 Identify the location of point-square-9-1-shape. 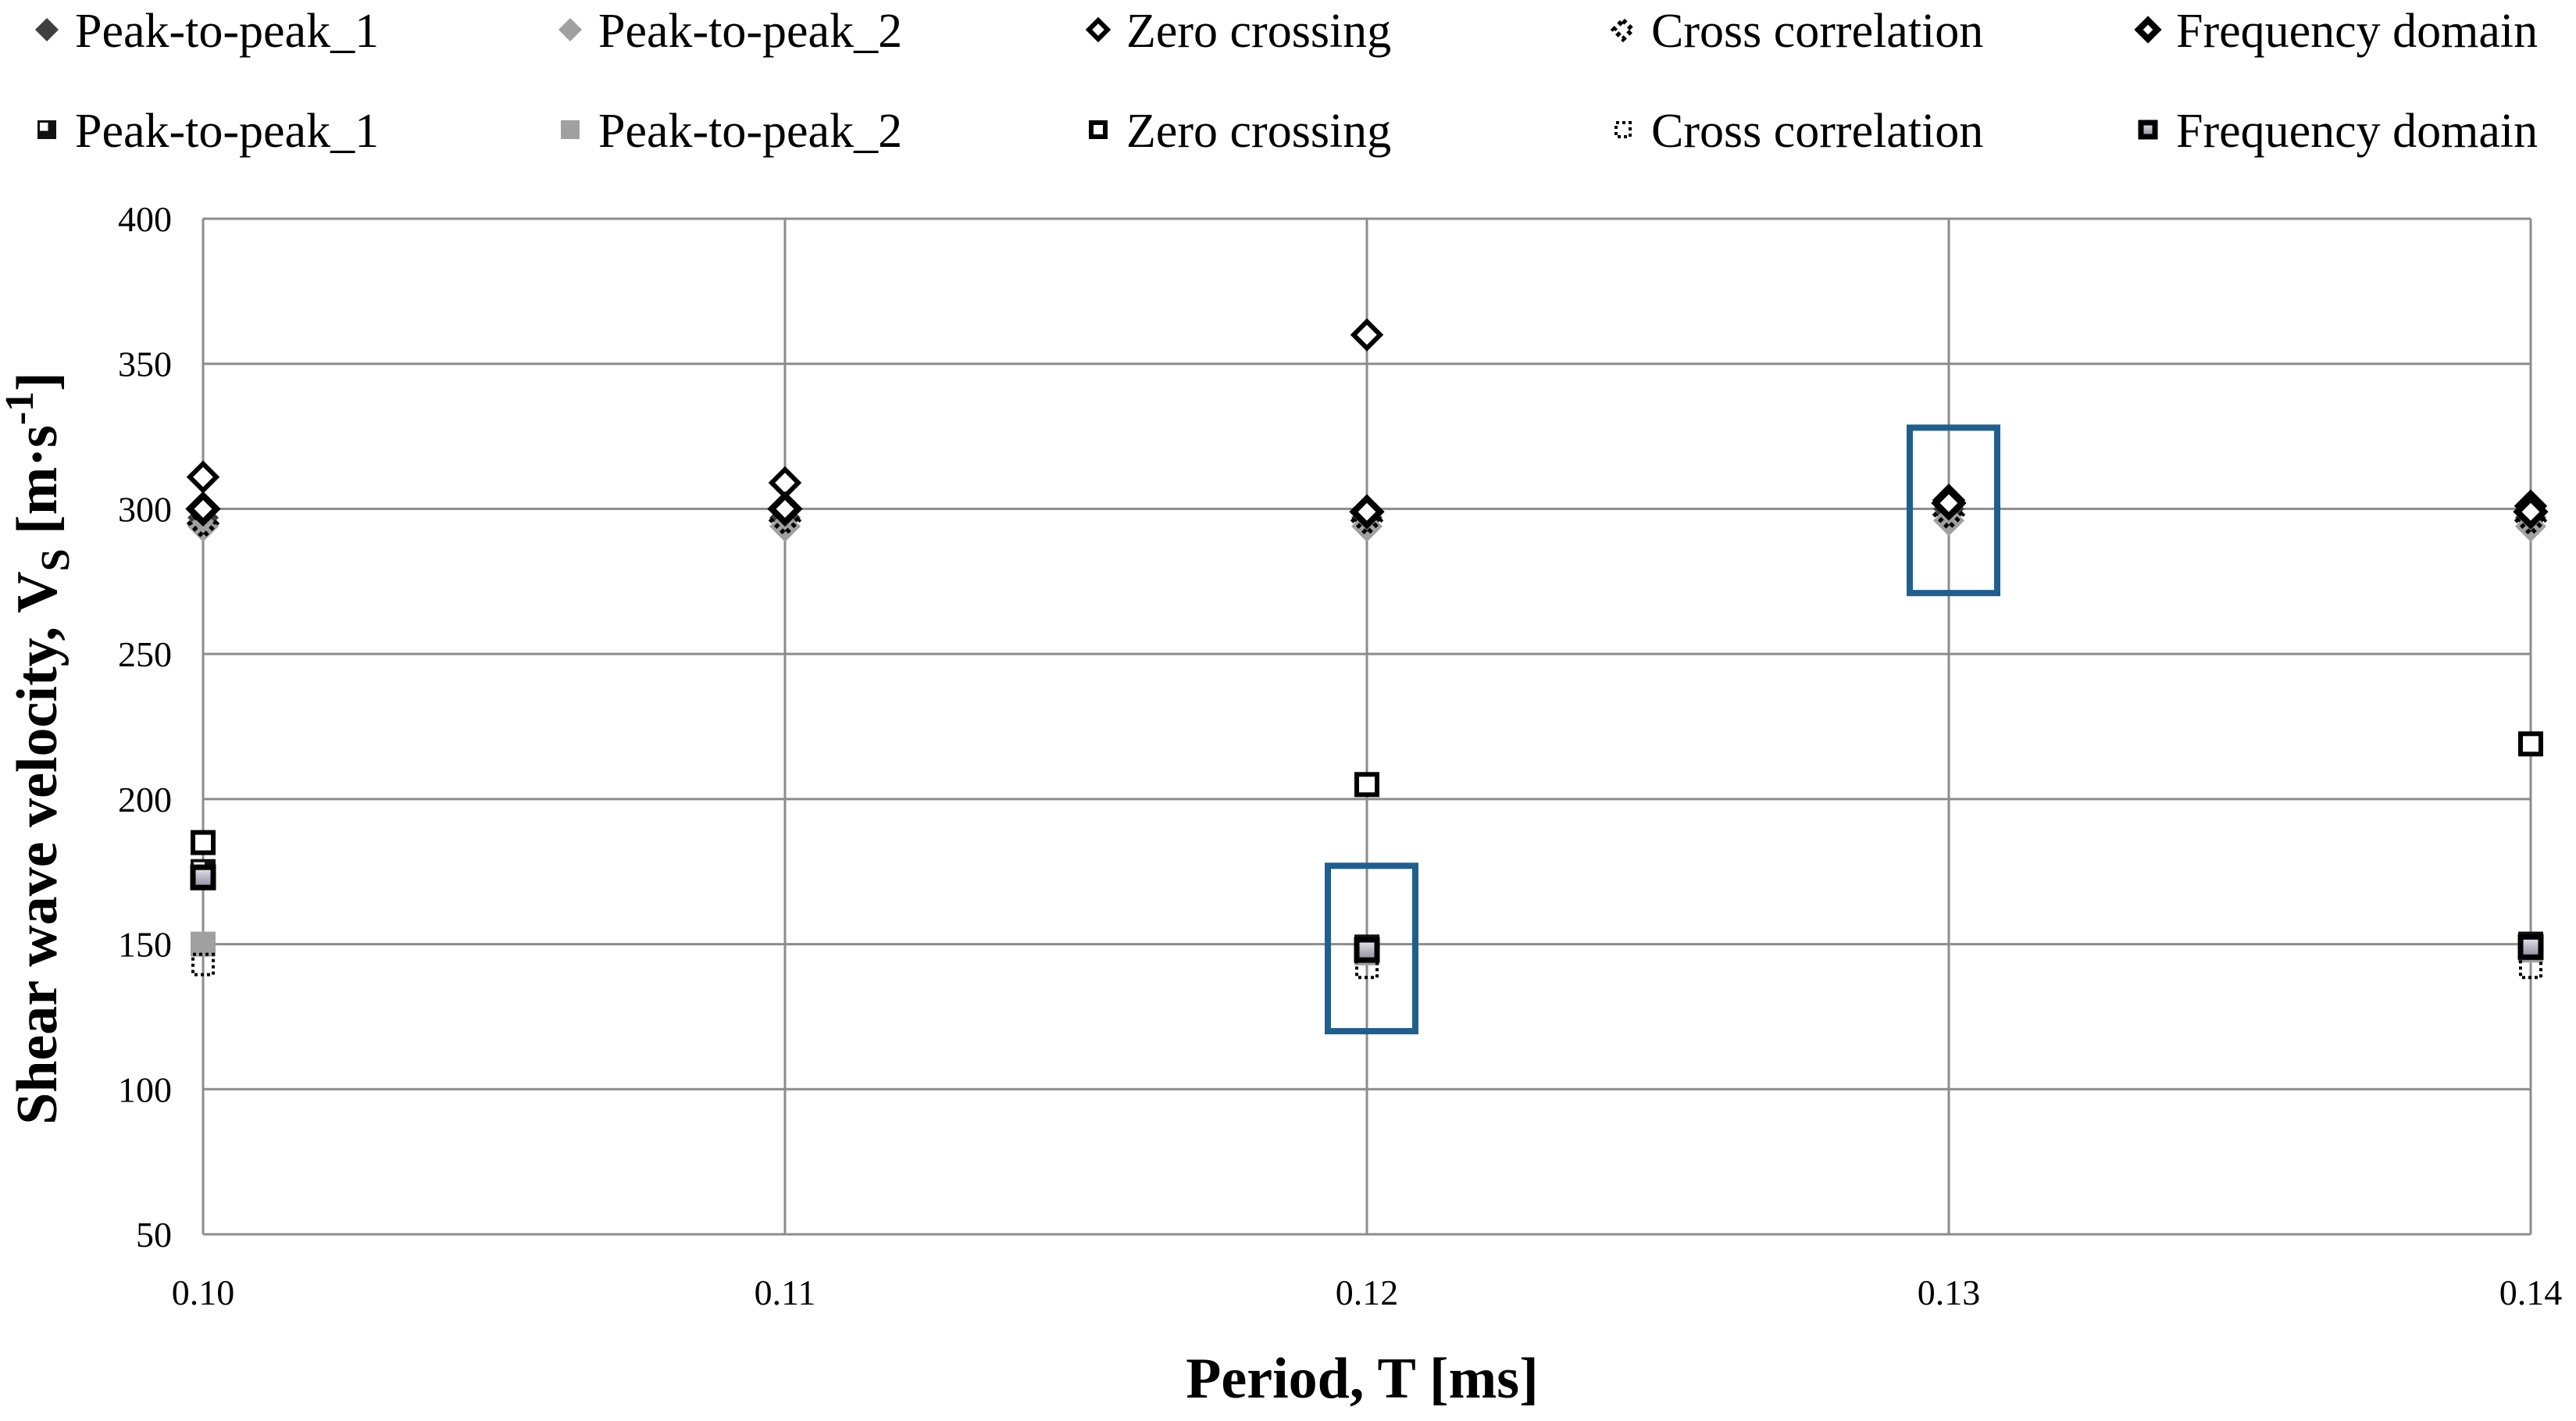
(1367, 950).